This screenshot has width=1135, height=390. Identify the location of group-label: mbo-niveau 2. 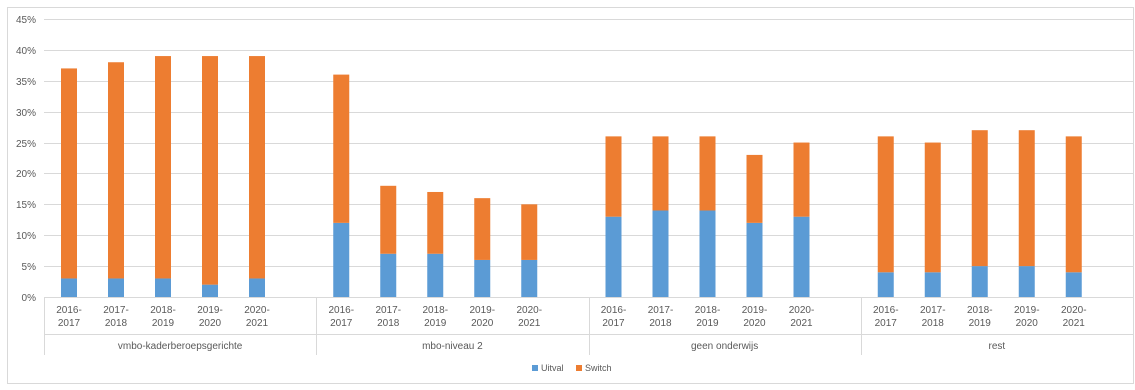
(452, 346).